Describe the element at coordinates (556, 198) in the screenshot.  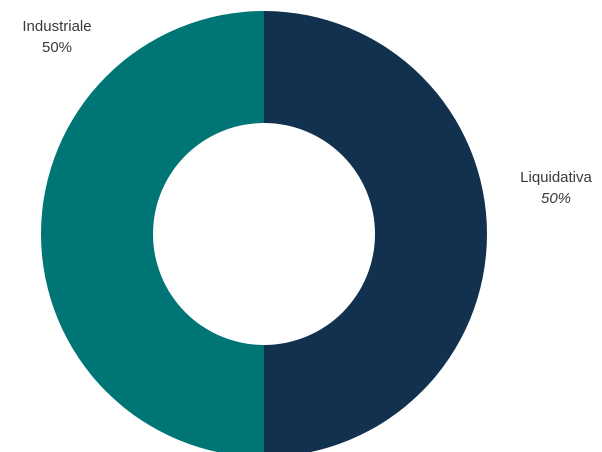
I see `slice-label-liquidativa-pct: 50%` at that location.